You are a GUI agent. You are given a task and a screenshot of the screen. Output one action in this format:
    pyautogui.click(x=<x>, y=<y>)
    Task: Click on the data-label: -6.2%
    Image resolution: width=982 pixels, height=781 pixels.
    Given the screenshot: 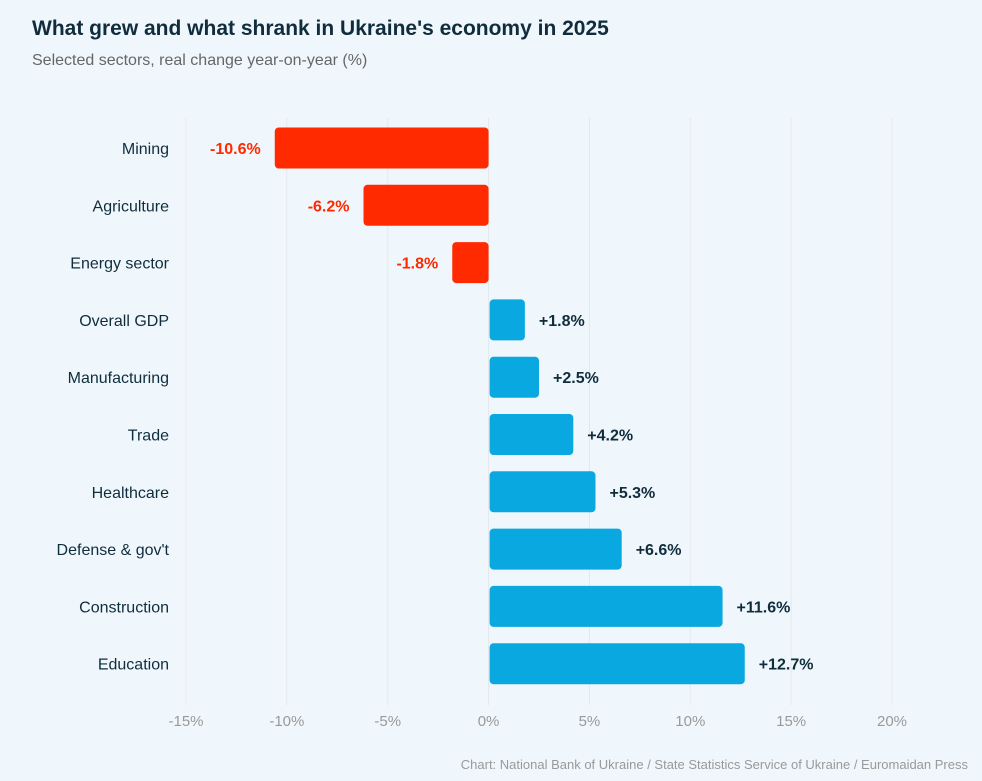 What is the action you would take?
    pyautogui.click(x=329, y=206)
    